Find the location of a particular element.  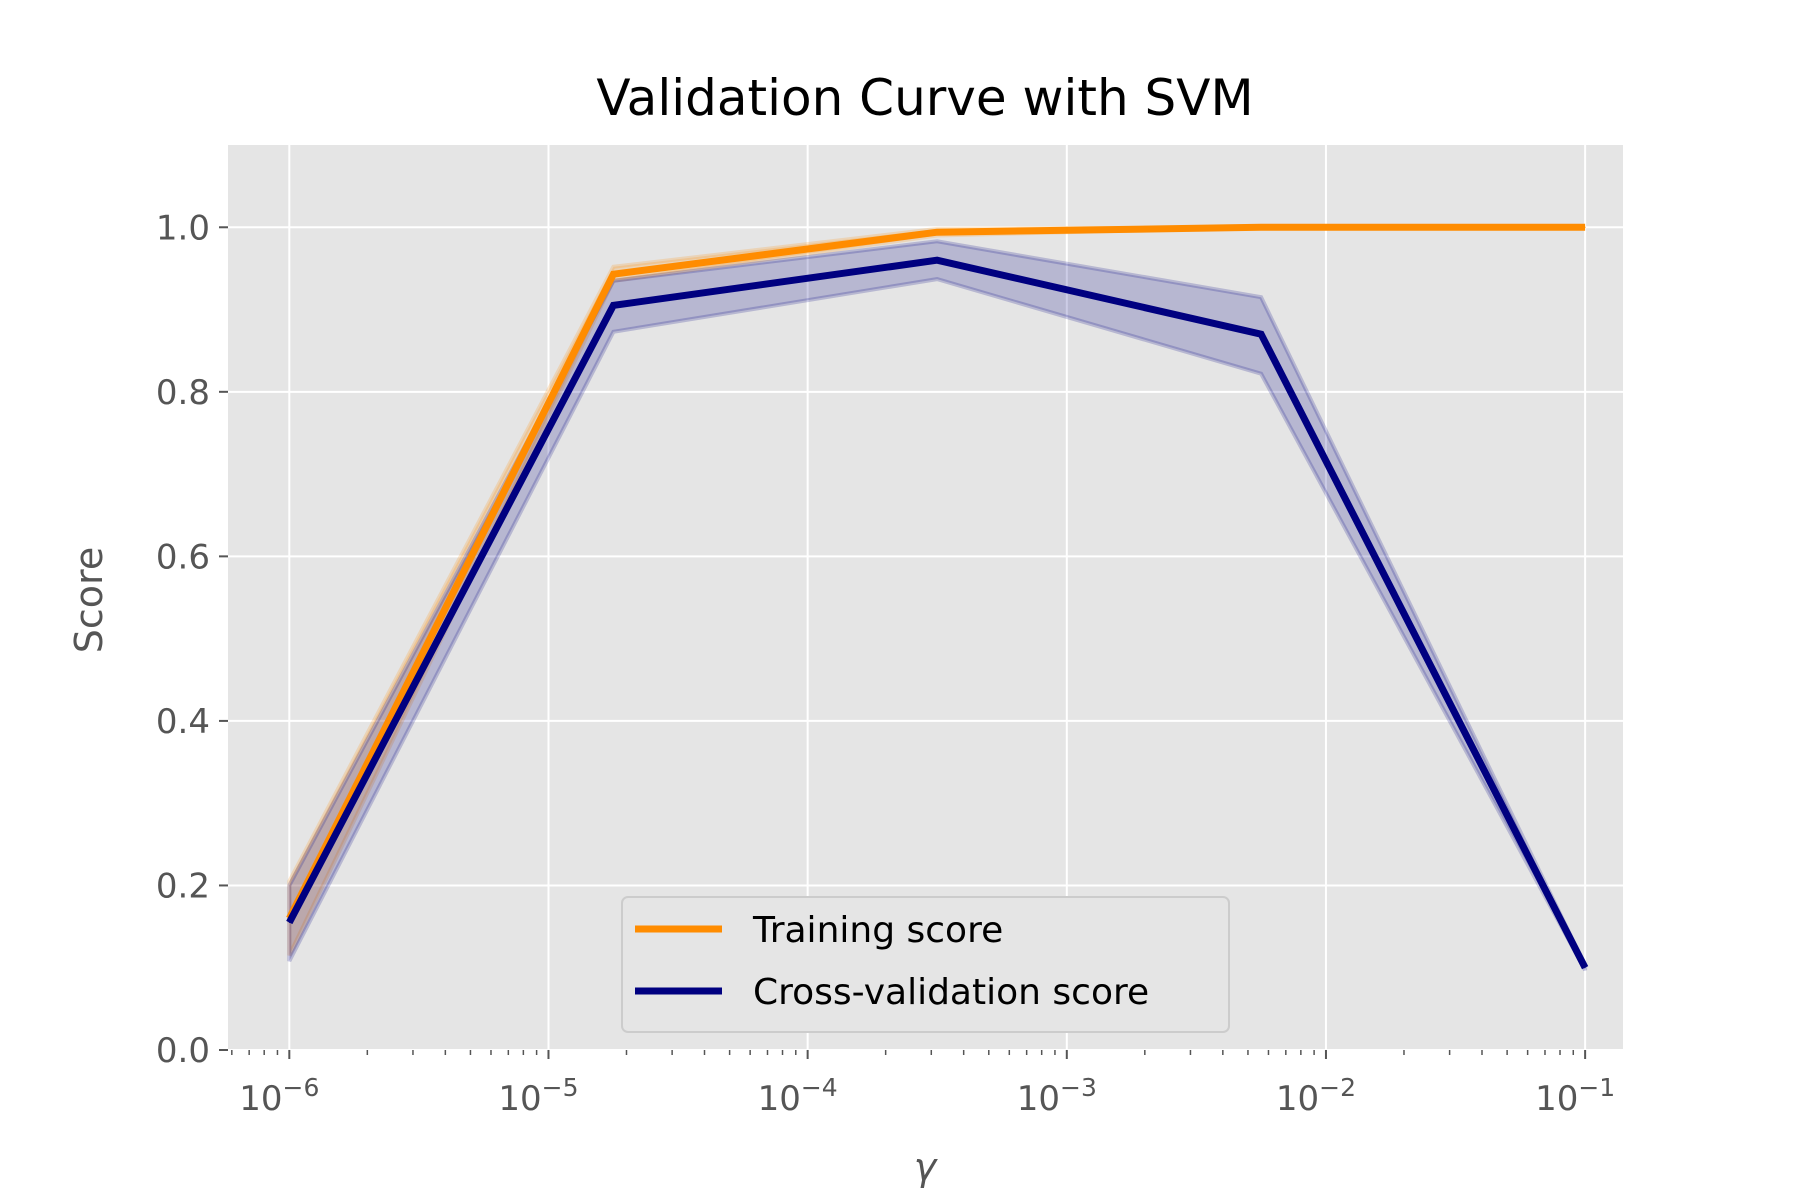

y-tick-label: 0.0 is located at coordinates (183, 1051).